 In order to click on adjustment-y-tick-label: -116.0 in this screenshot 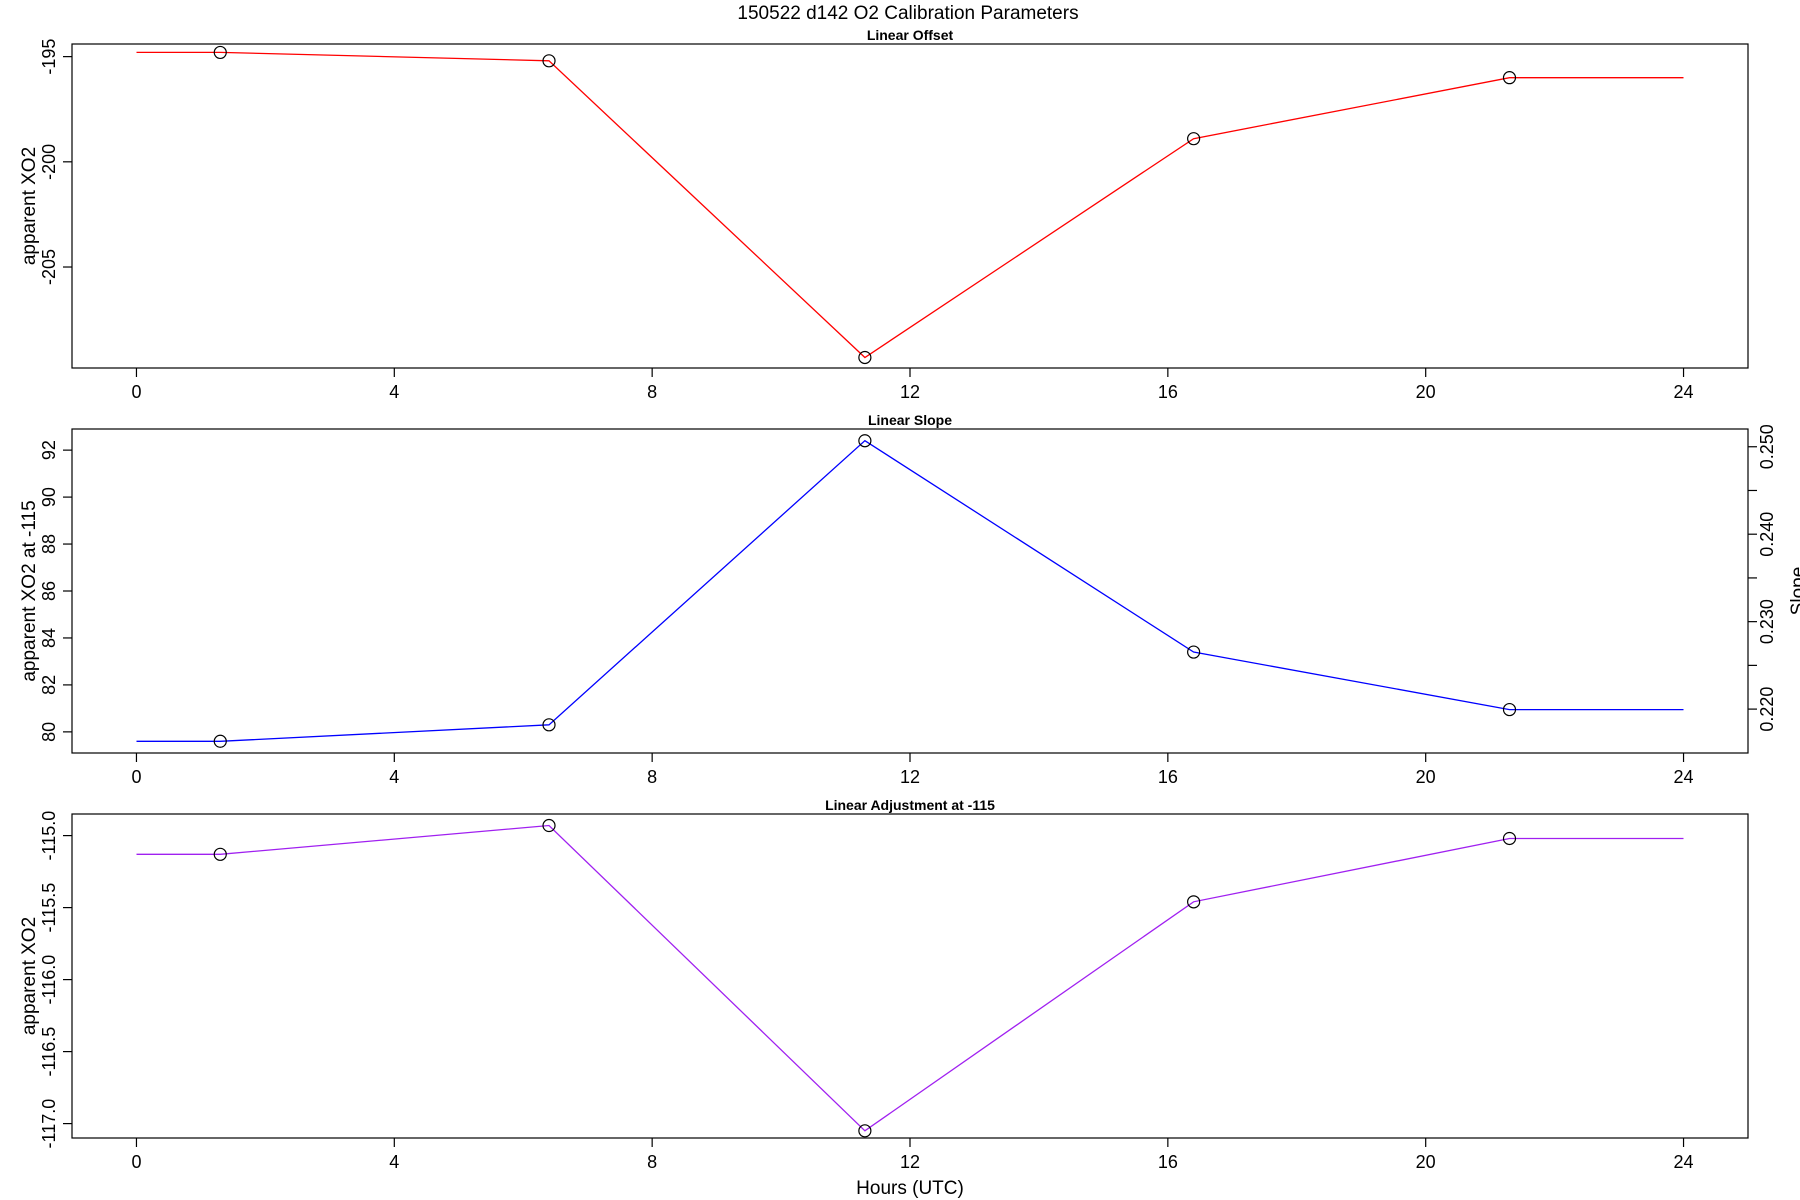, I will do `click(49, 980)`.